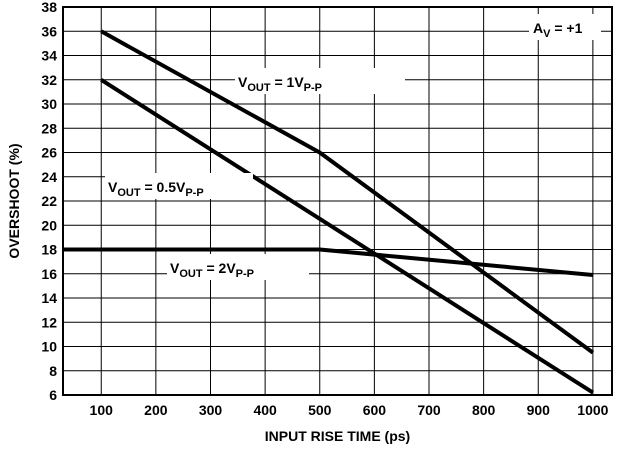  I want to click on y-axis-title: OVERSHOOT (%), so click(14, 200).